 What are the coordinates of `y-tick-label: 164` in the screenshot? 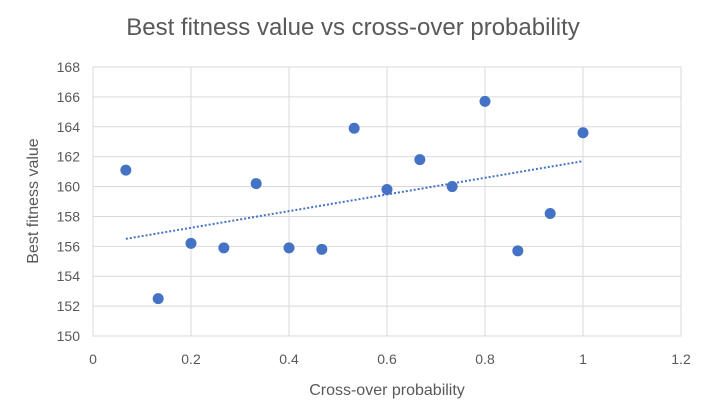 It's located at (69, 127).